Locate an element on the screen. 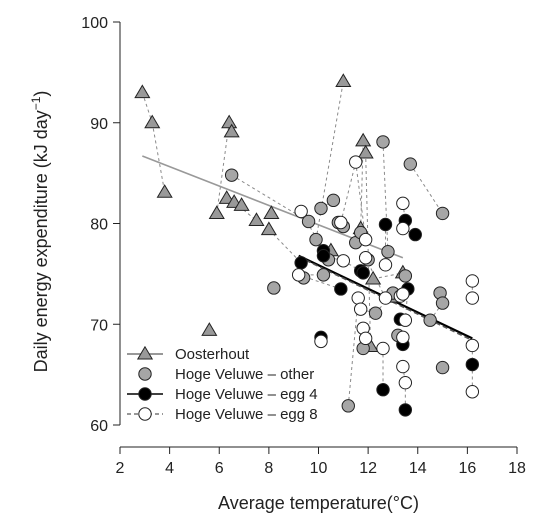 The image size is (549, 519). x-tick-label: 4 is located at coordinates (169, 468).